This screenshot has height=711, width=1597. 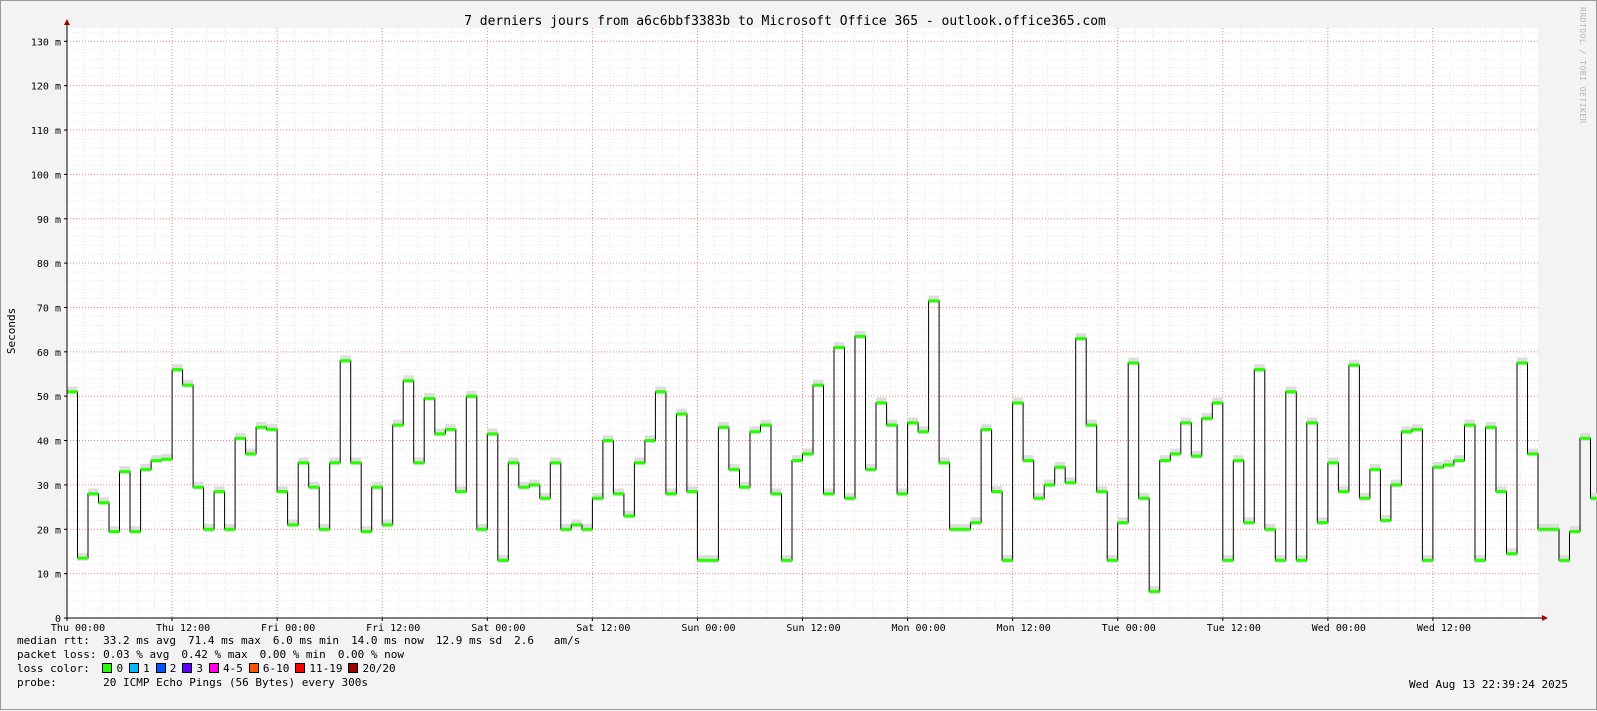 I want to click on x-tick-label: Sat 00:00, so click(x=498, y=628).